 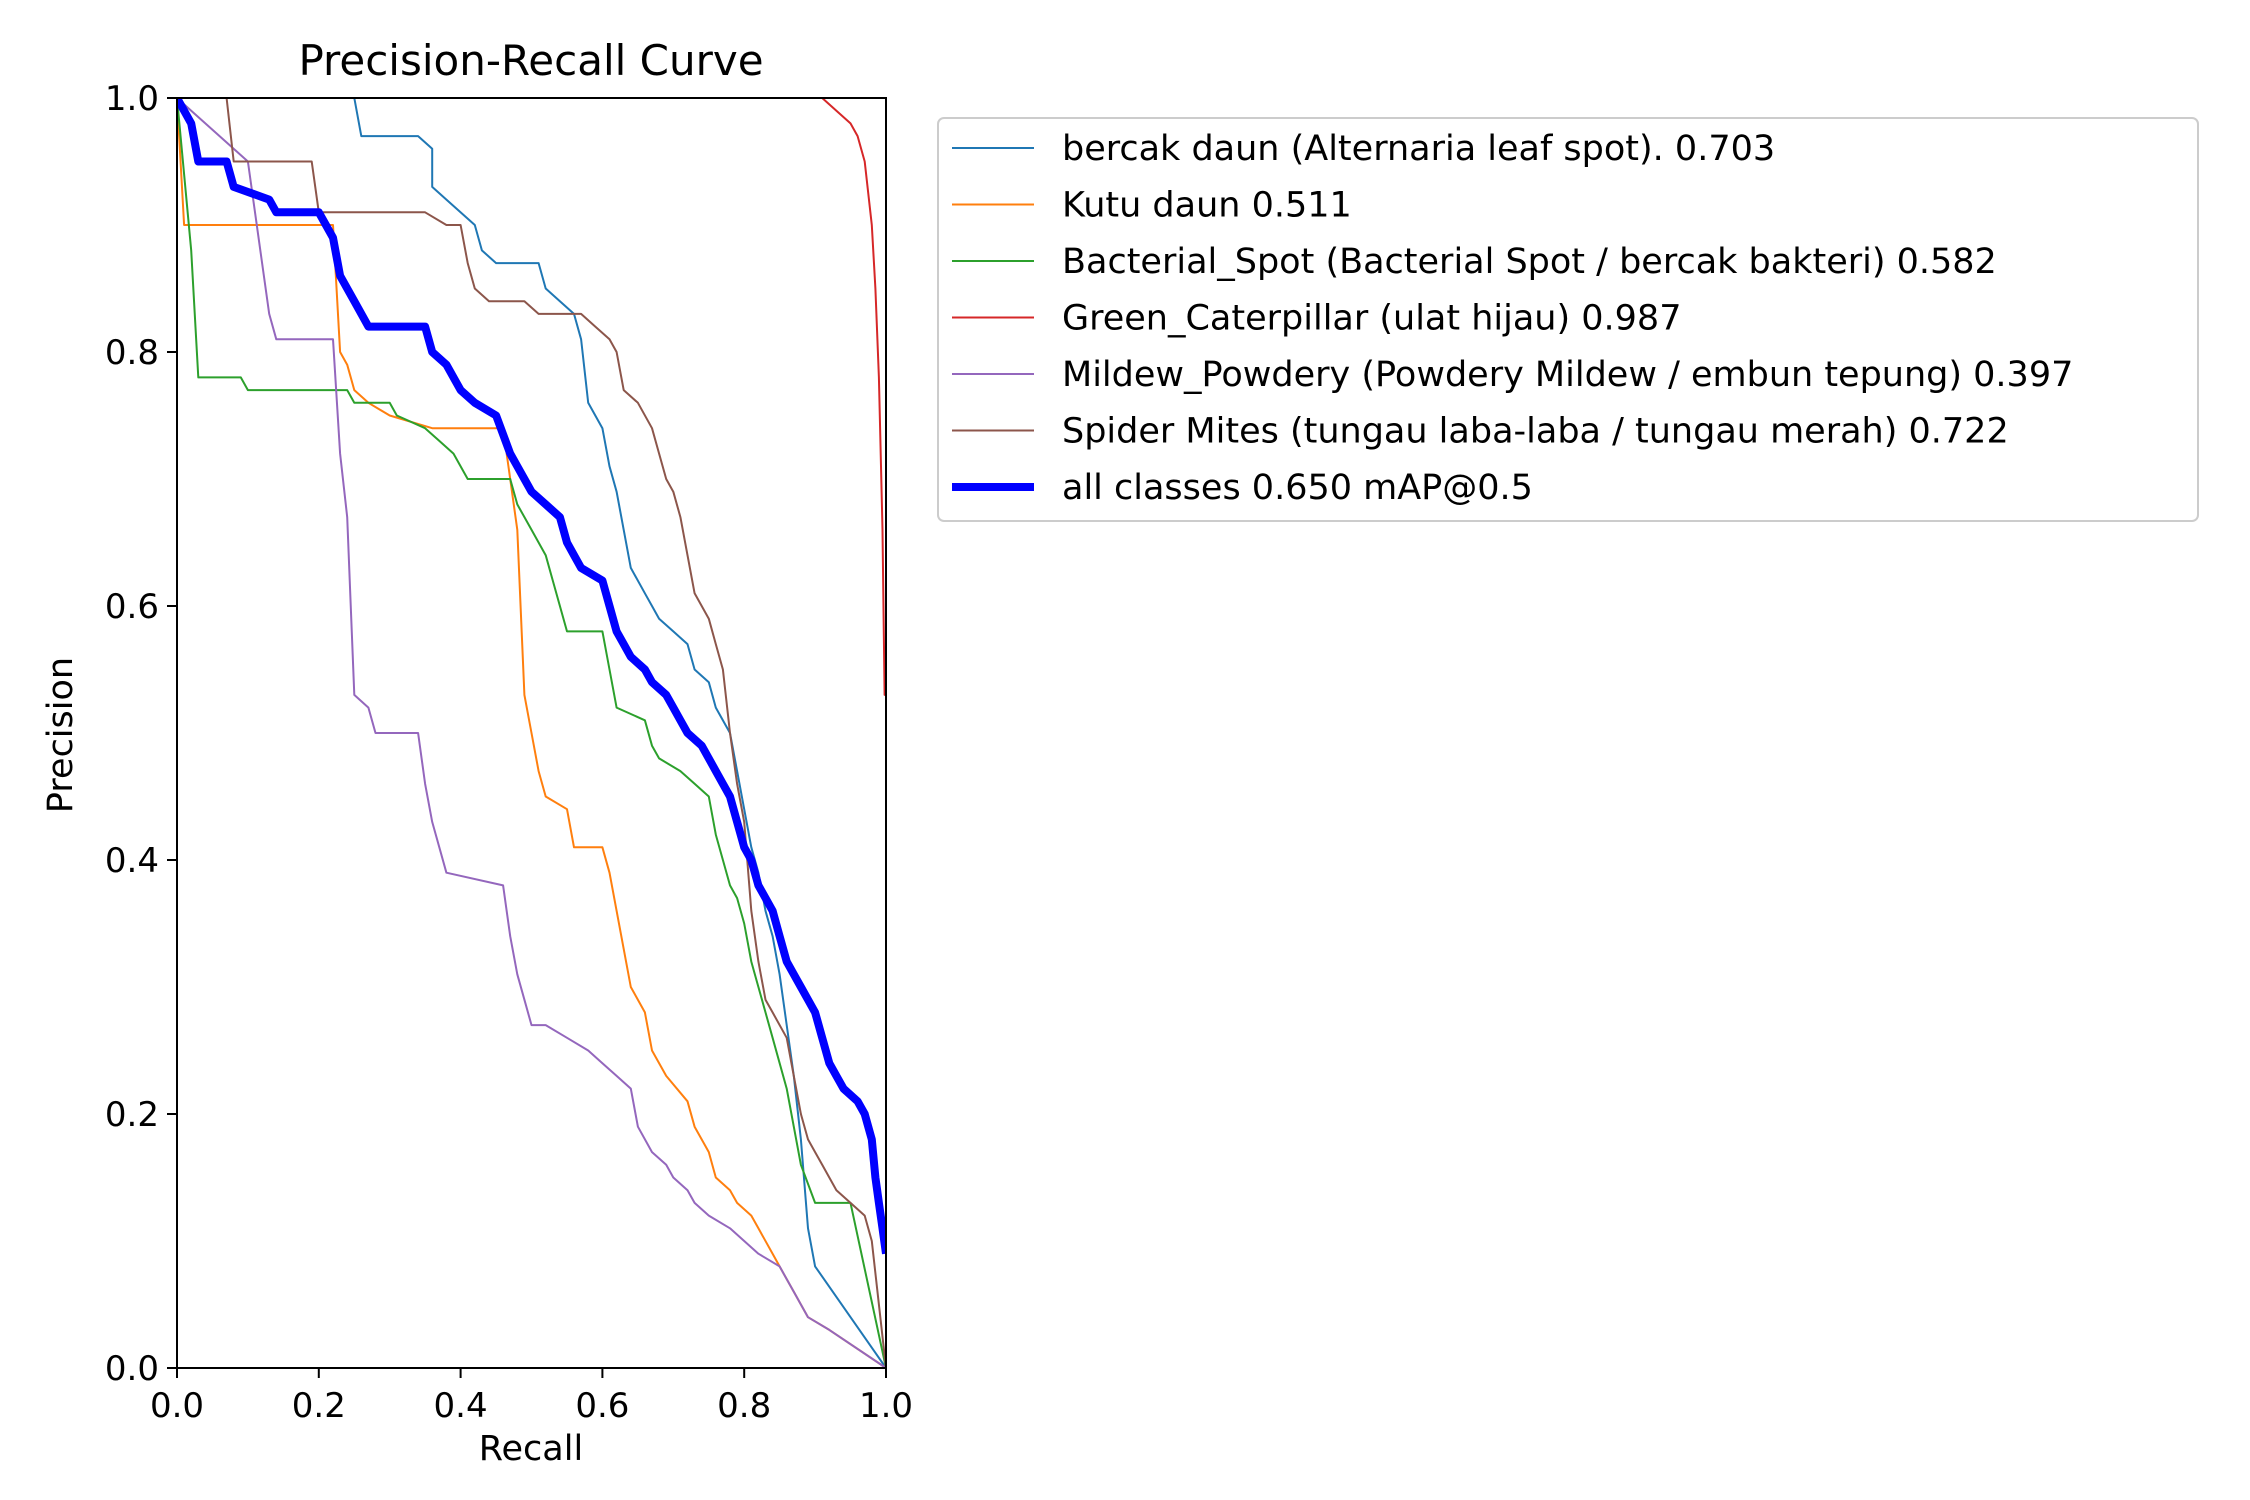 What do you see at coordinates (531, 1397) in the screenshot?
I see `x-axis-ticks: 0.0 0.2 0.4 0.6 0.8 1.0` at bounding box center [531, 1397].